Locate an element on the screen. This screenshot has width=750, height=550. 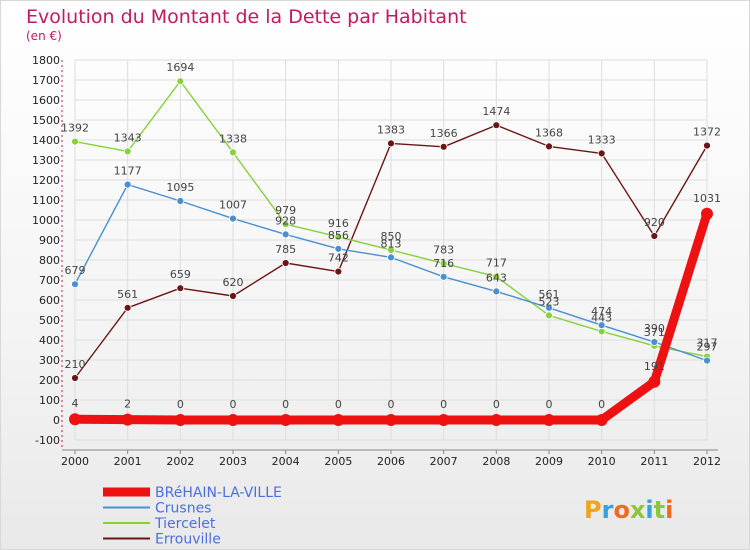
x-tick-label: 2001 is located at coordinates (128, 461).